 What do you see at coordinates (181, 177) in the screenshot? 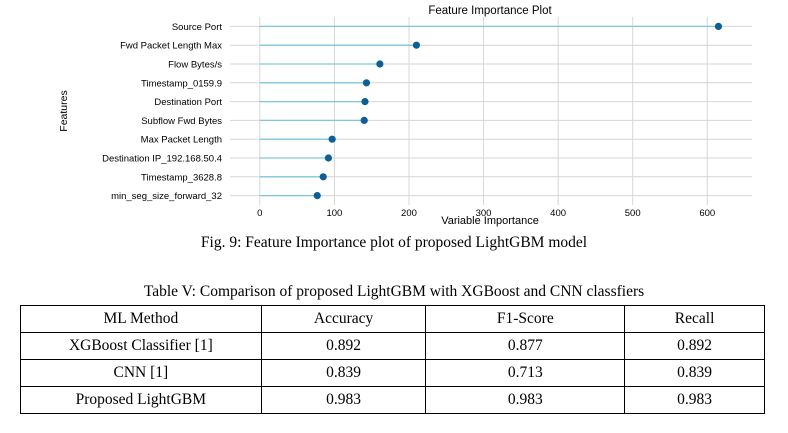
I see `y-tick-label: Timestamp_3628.8` at bounding box center [181, 177].